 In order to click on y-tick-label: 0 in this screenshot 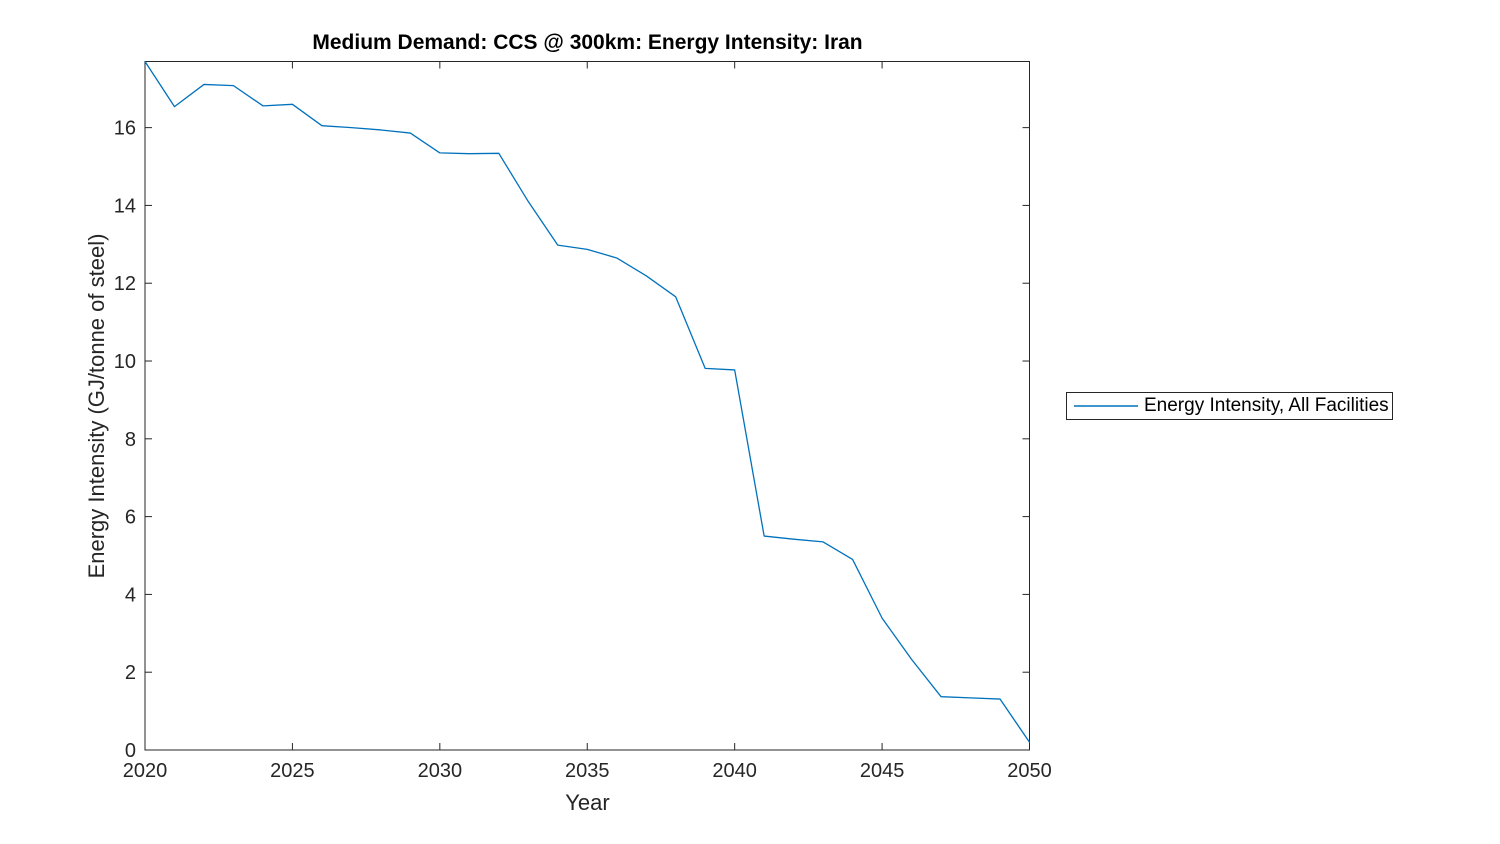, I will do `click(130, 751)`.